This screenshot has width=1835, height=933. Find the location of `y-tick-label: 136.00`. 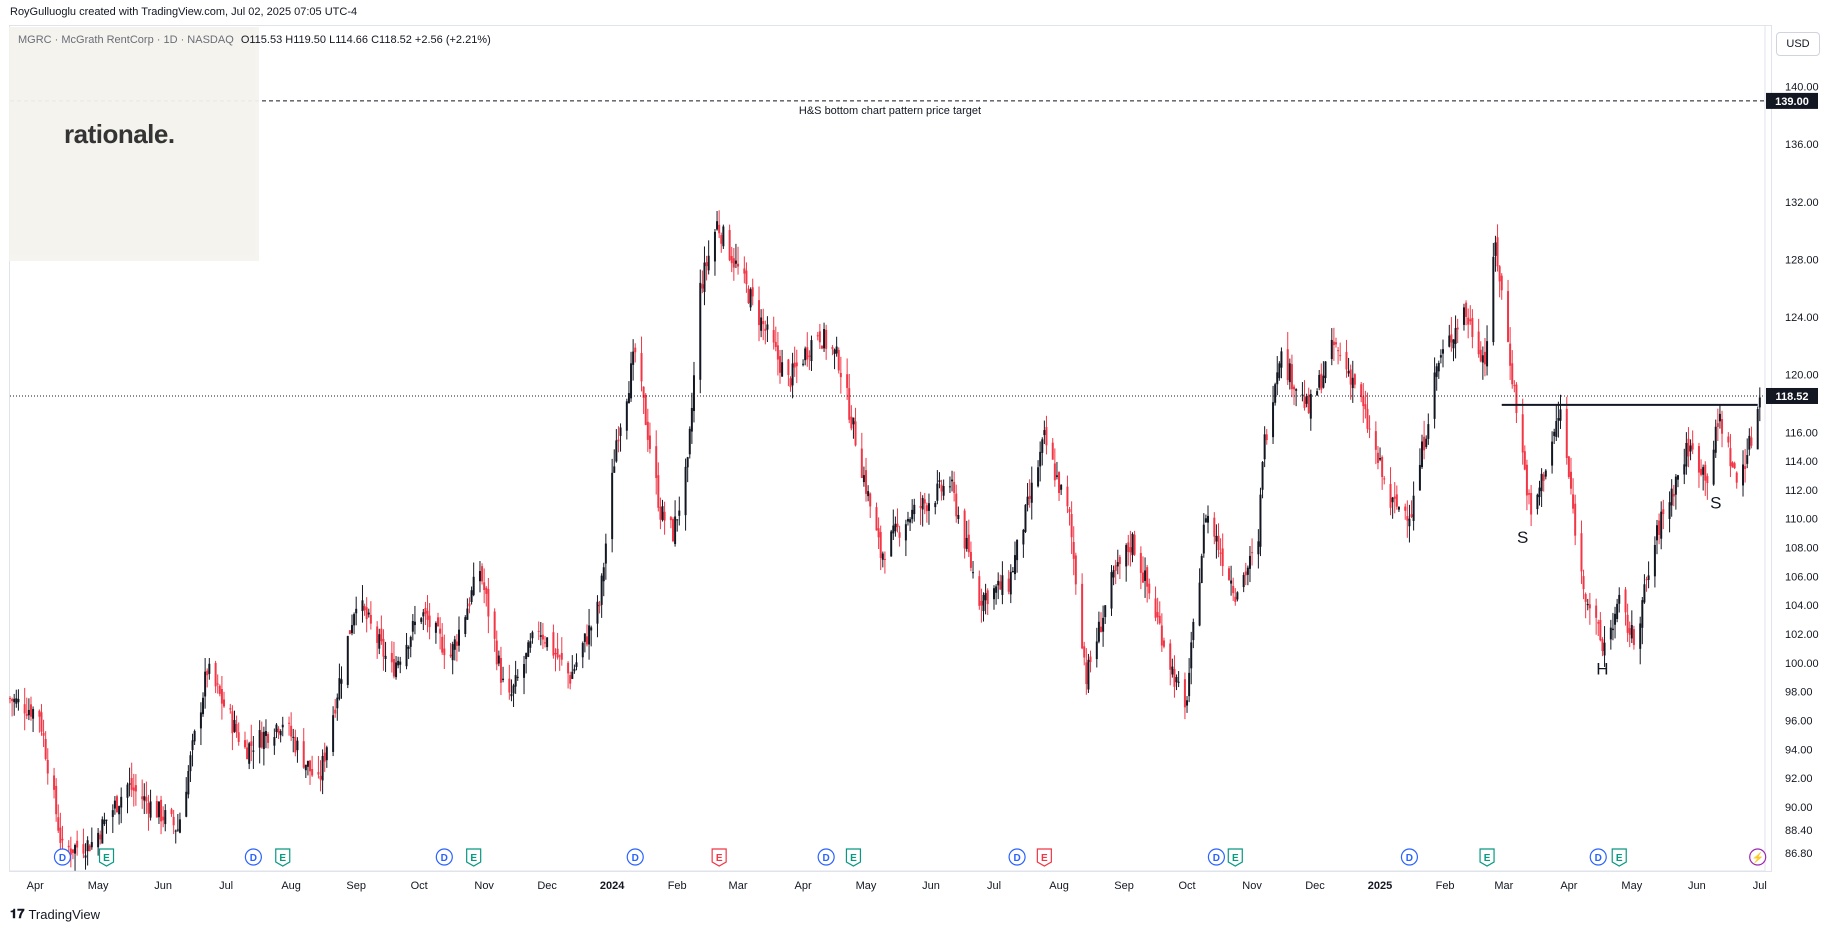

y-tick-label: 136.00 is located at coordinates (1802, 145).